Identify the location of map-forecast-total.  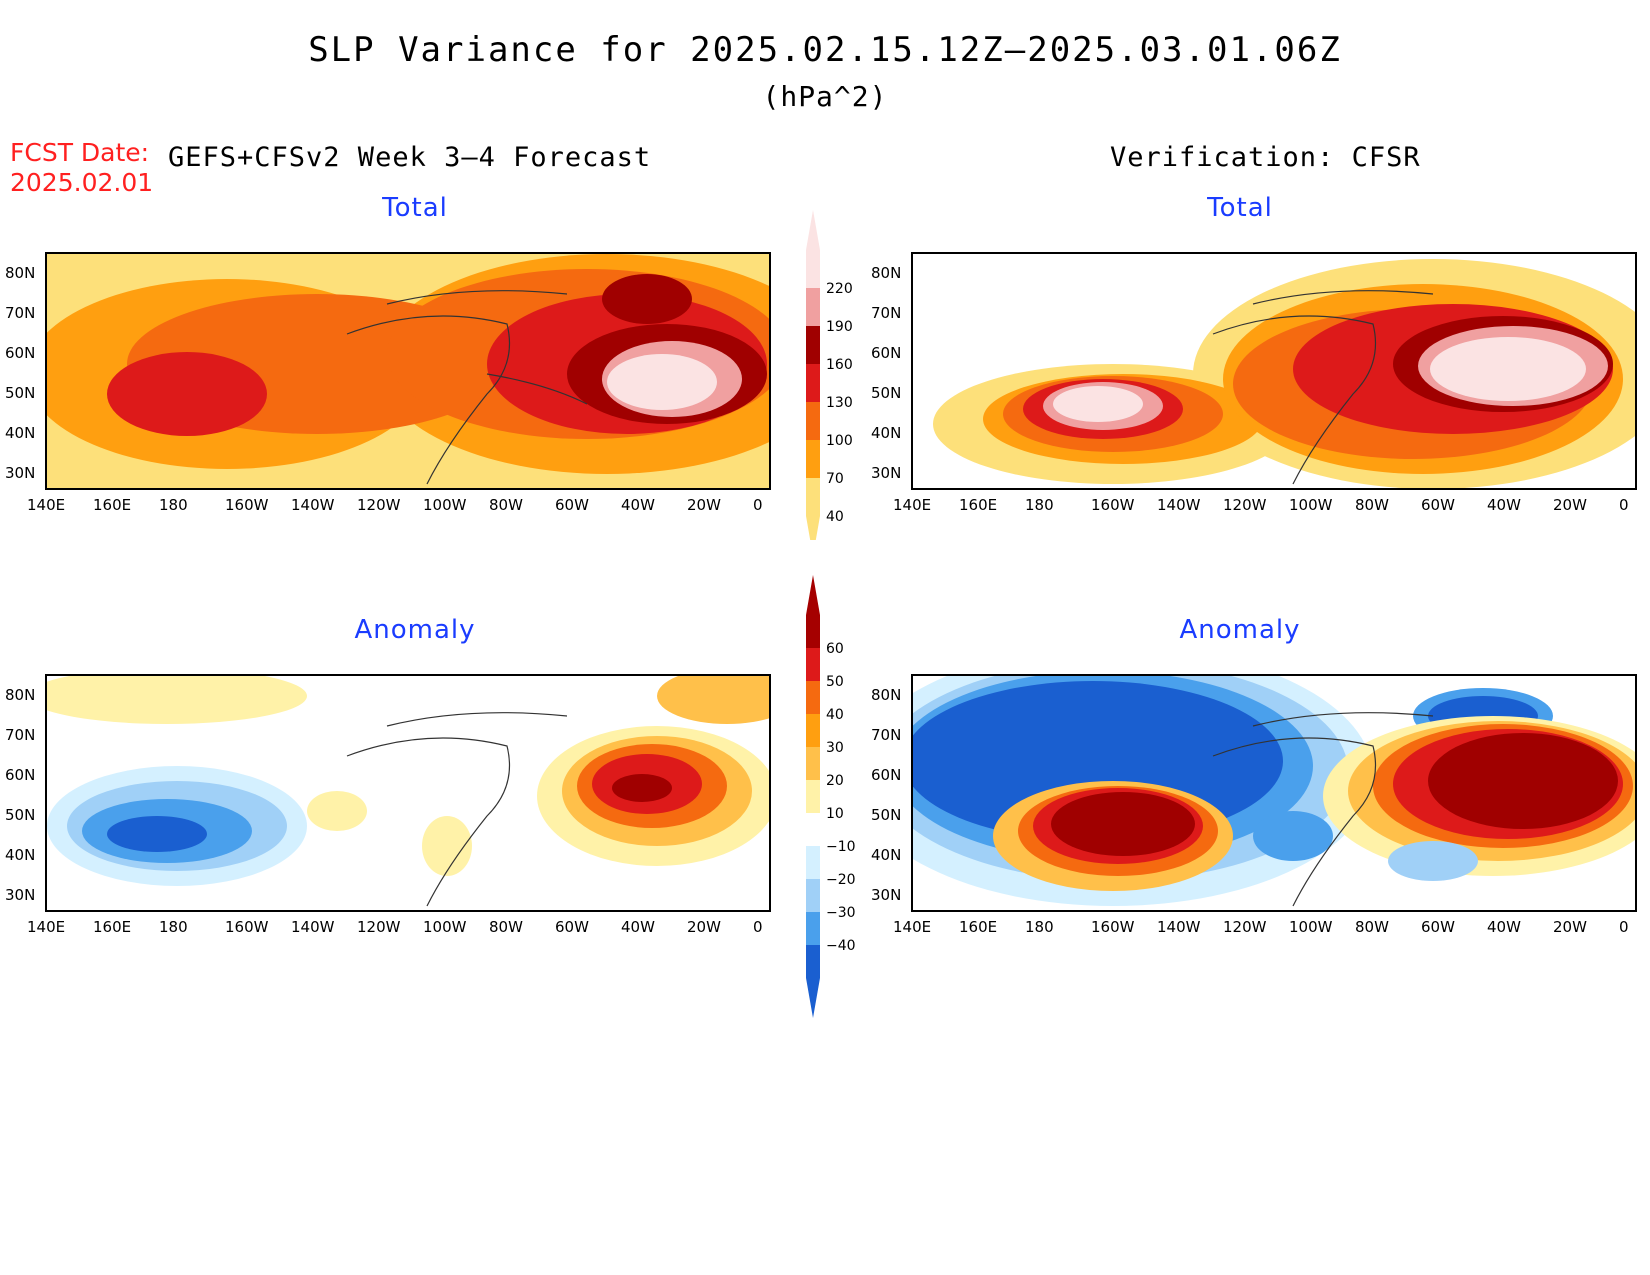
(408, 371).